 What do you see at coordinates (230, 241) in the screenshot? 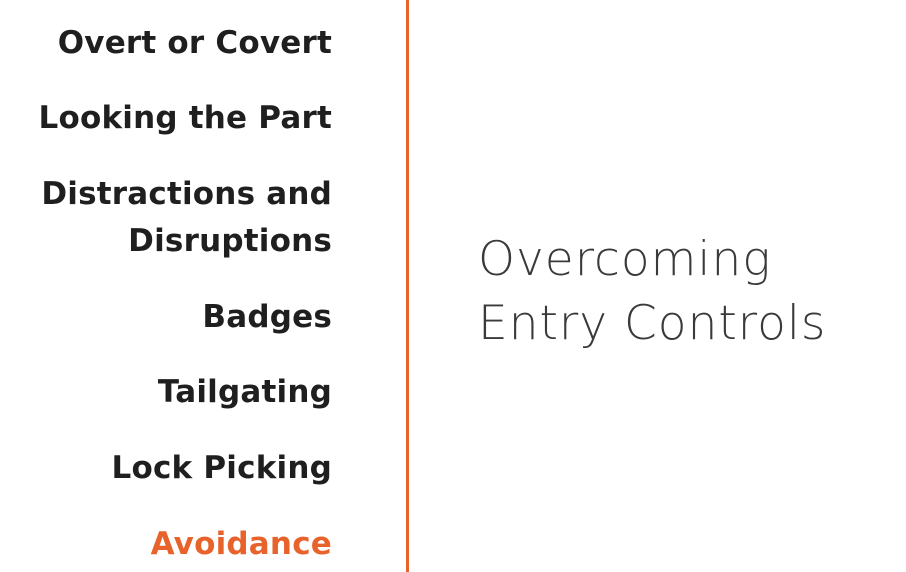
I see `agenda-item-distractions-line2: Disruptions` at bounding box center [230, 241].